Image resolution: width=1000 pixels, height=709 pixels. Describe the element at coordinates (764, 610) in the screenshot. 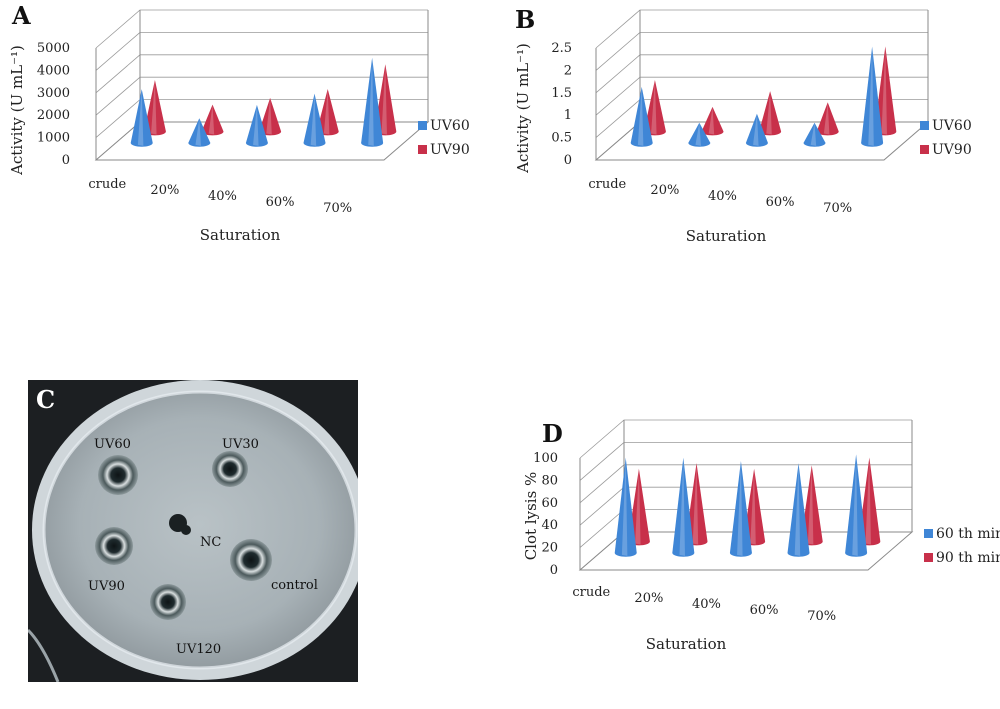

I see `x-tick-d-3: 60%` at that location.